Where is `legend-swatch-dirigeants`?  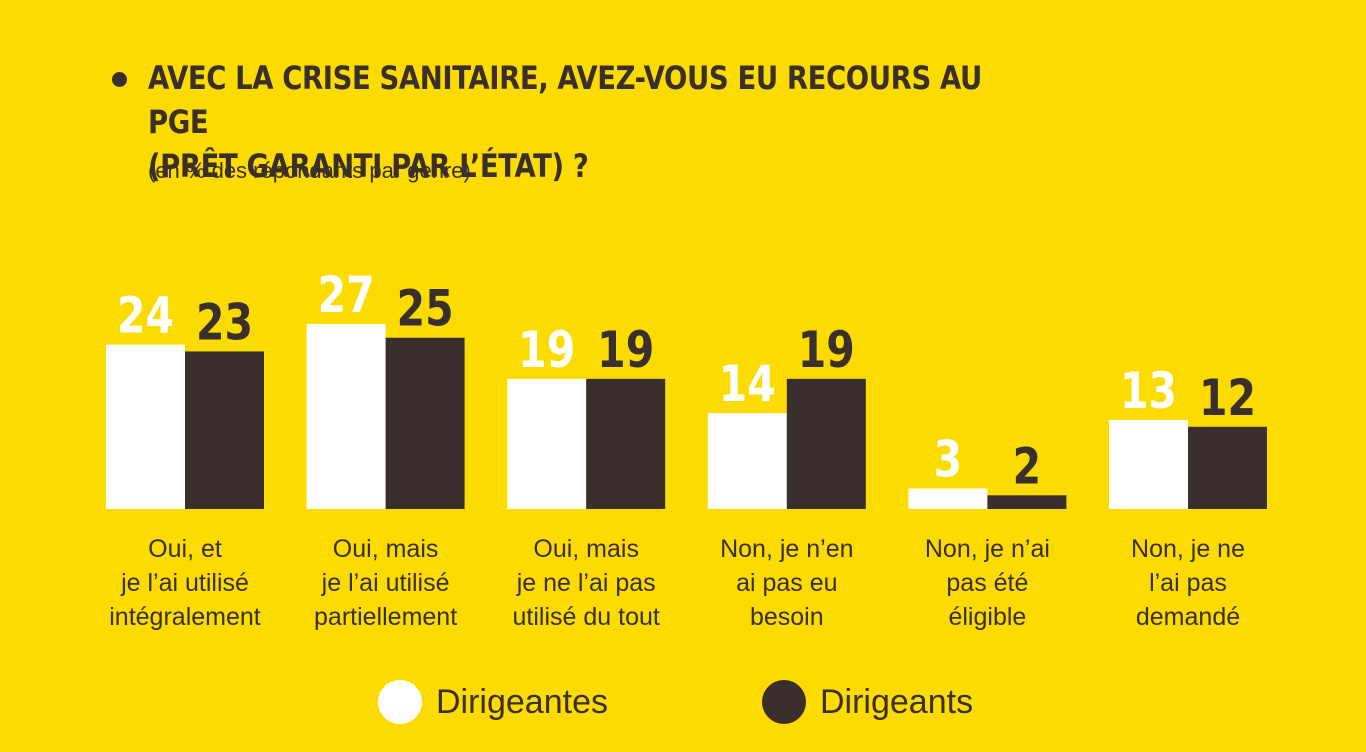 legend-swatch-dirigeants is located at coordinates (784, 702).